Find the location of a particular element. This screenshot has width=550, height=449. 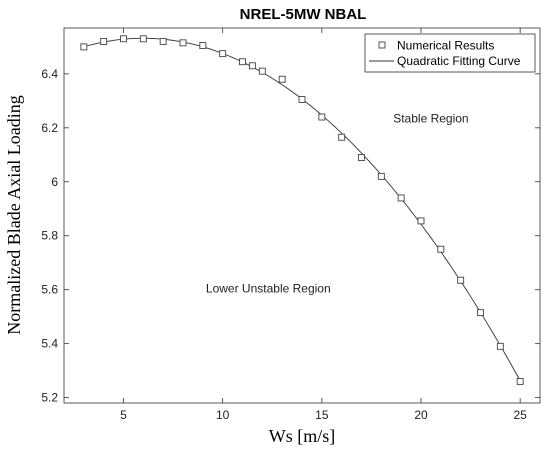

x-axis-label: Ws [m/s] is located at coordinates (302, 436).